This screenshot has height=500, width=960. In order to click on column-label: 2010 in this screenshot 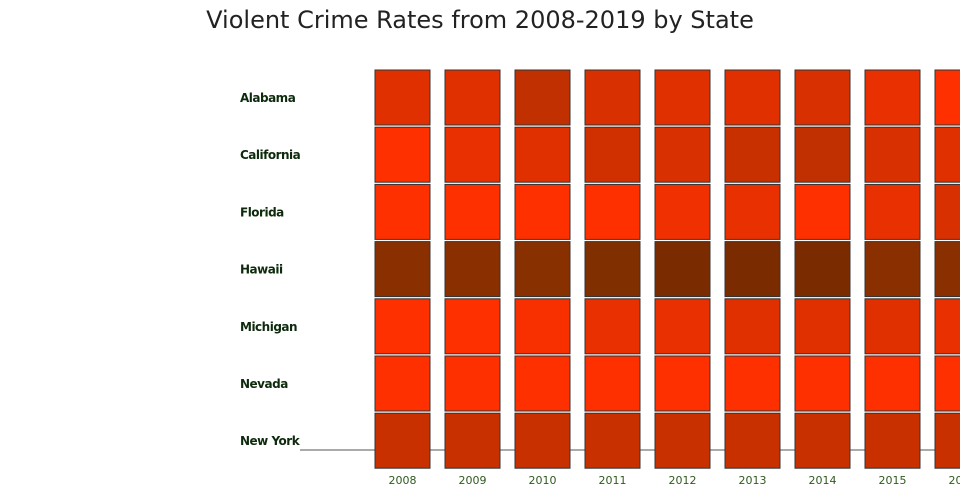, I will do `click(543, 480)`.